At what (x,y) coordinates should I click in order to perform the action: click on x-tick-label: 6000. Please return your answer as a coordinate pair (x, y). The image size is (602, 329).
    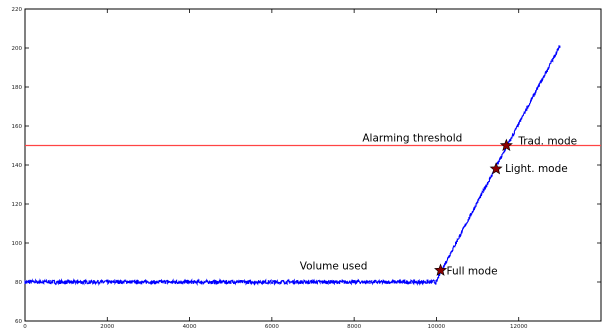
    Looking at the image, I should click on (272, 326).